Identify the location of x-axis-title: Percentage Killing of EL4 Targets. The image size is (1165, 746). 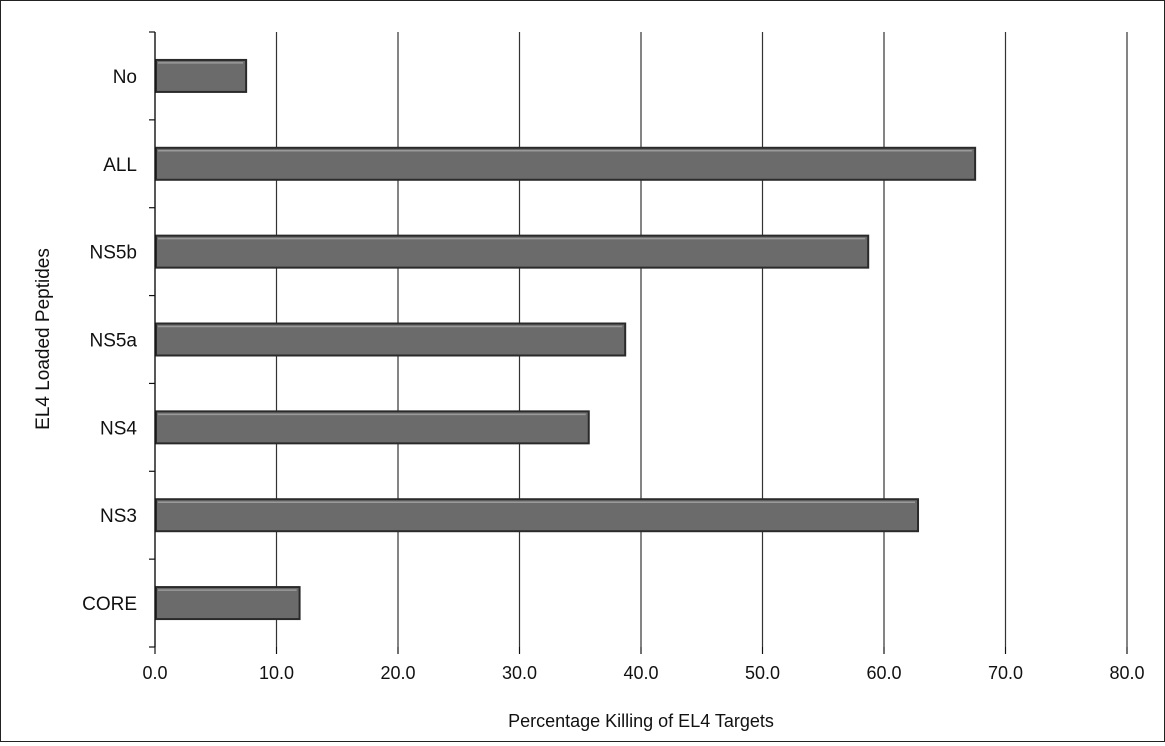
(641, 721).